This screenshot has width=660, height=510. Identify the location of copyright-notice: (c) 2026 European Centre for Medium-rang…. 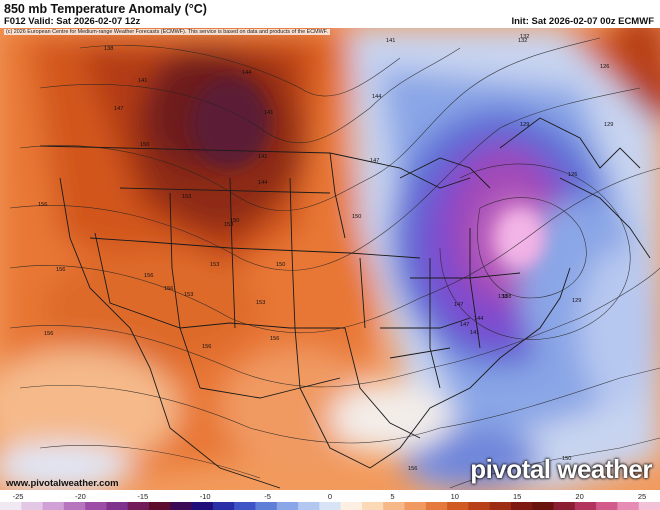
(167, 32).